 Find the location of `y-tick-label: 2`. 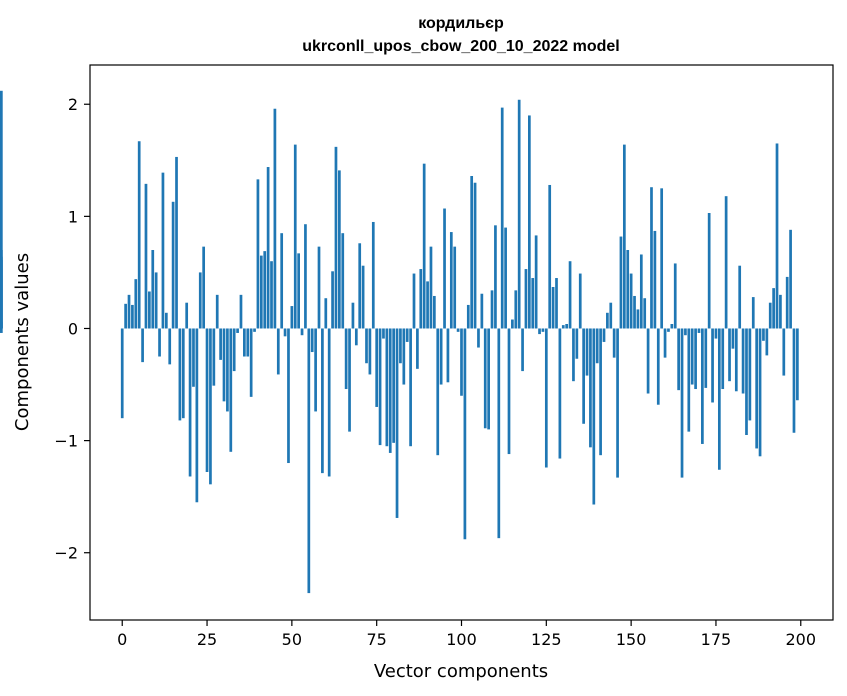

y-tick-label: 2 is located at coordinates (73, 104).